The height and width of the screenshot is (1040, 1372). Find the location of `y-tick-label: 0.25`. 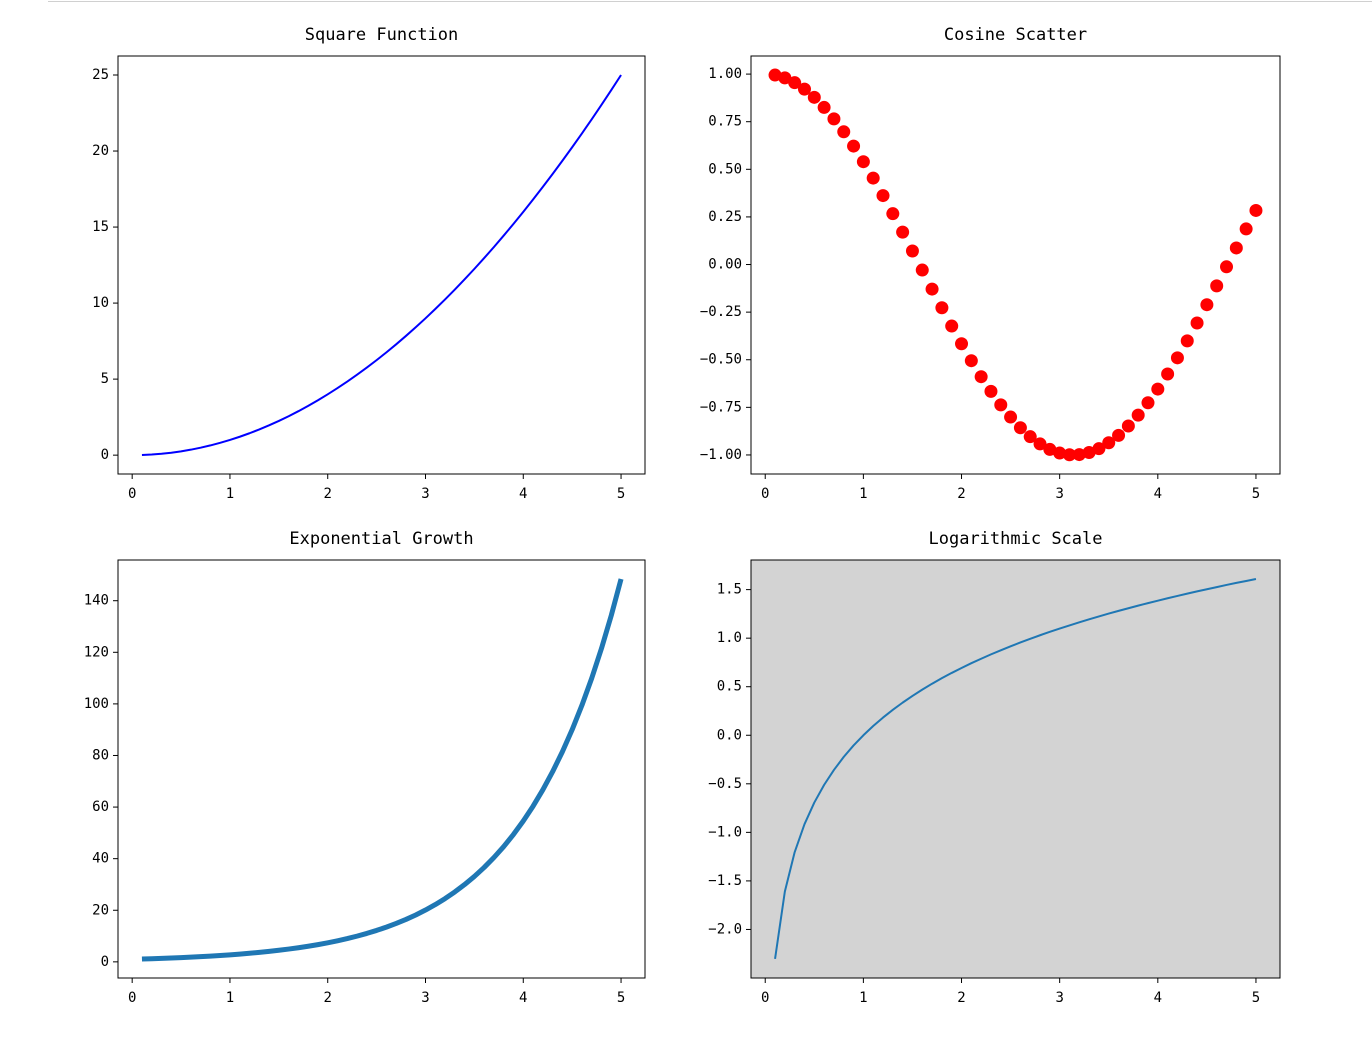

y-tick-label: 0.25 is located at coordinates (725, 217).